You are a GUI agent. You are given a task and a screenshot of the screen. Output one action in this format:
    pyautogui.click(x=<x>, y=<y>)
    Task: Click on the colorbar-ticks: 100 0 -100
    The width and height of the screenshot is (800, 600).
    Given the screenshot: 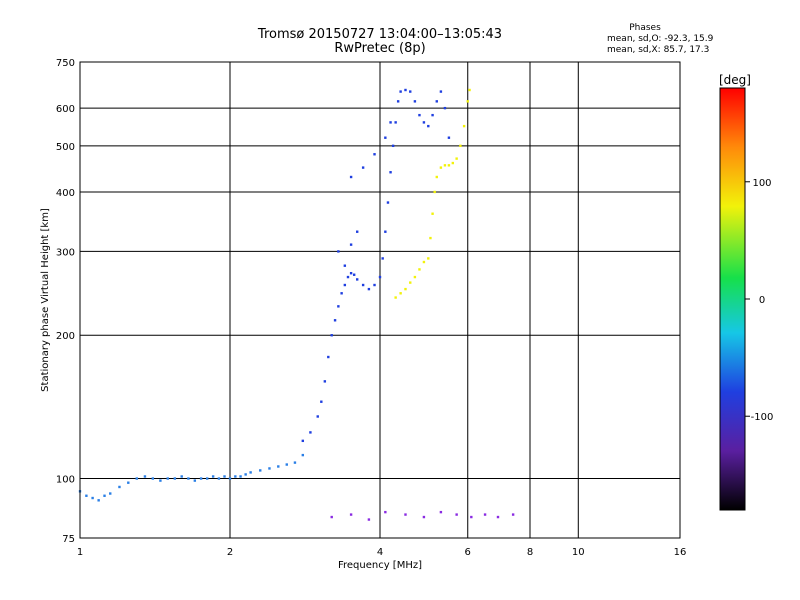 What is the action you would take?
    pyautogui.click(x=759, y=300)
    